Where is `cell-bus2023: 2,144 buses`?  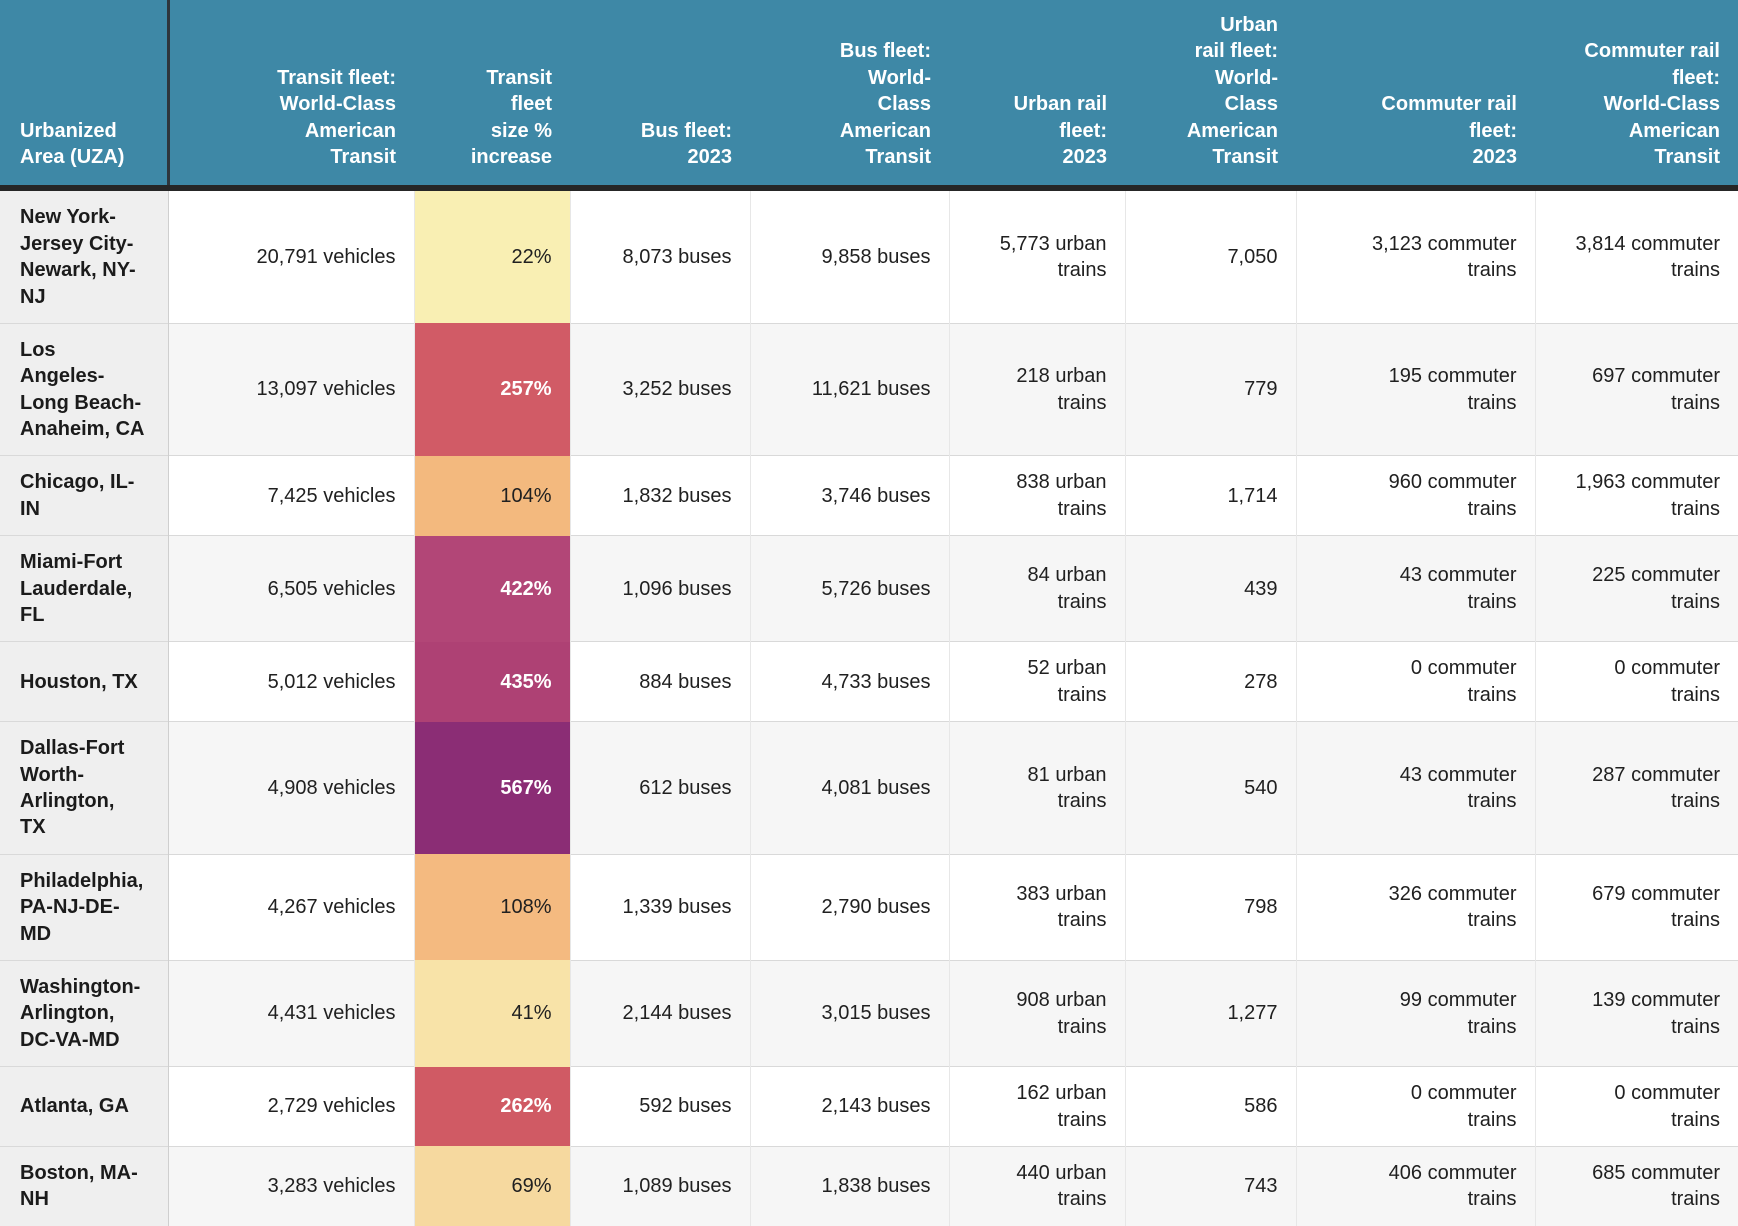
cell-bus2023: 2,144 buses is located at coordinates (659, 1013).